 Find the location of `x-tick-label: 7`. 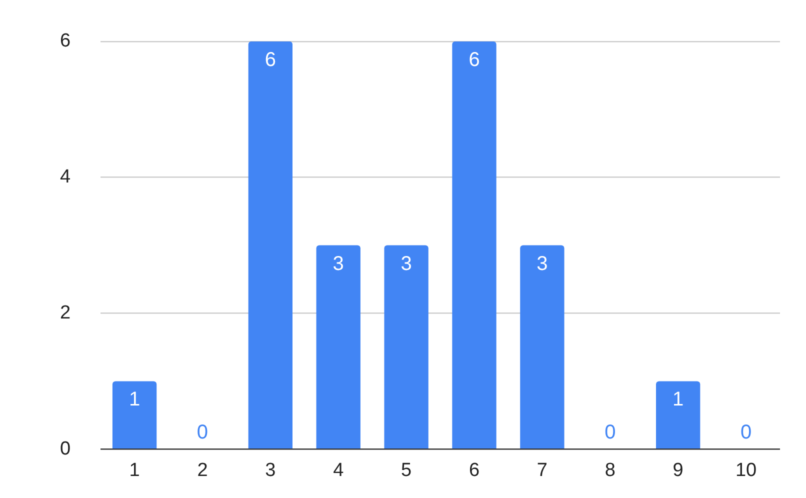

x-tick-label: 7 is located at coordinates (542, 470).